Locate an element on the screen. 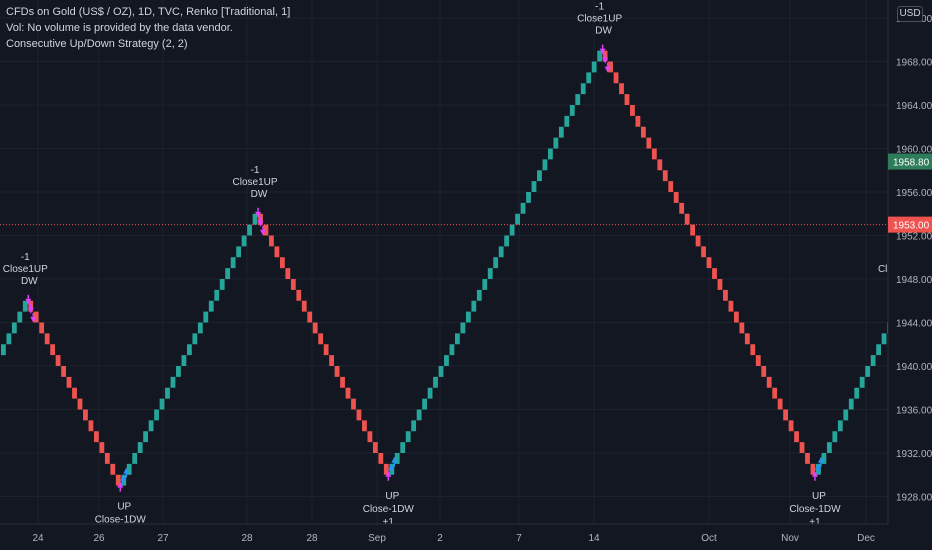  price-tick-label: 1940.00 is located at coordinates (914, 367).